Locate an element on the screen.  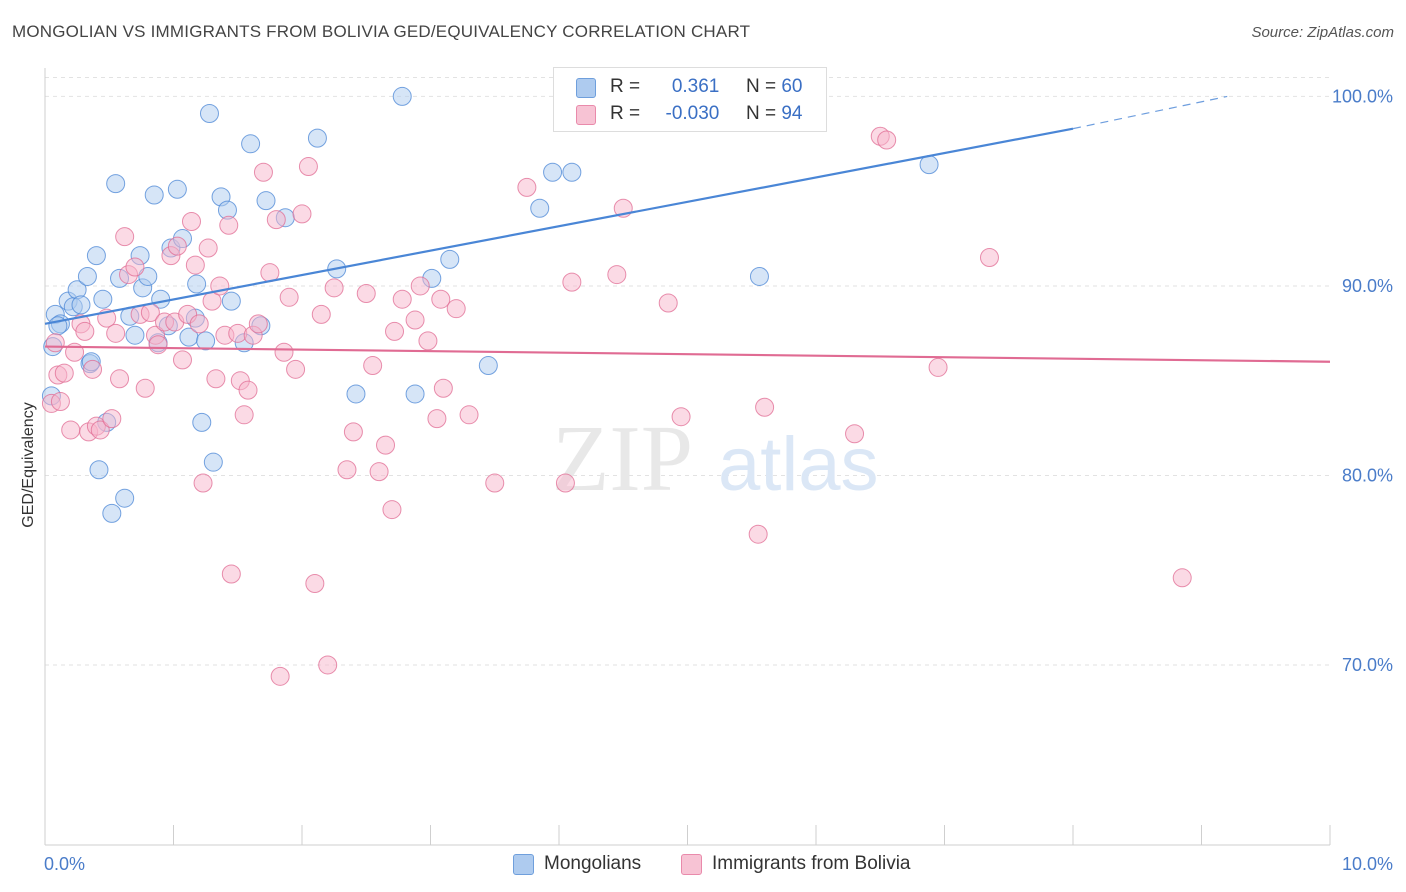
stats-legend: R = 0.361 N = 60 R = -0.030 N = 94 is located at coordinates (690, 99).